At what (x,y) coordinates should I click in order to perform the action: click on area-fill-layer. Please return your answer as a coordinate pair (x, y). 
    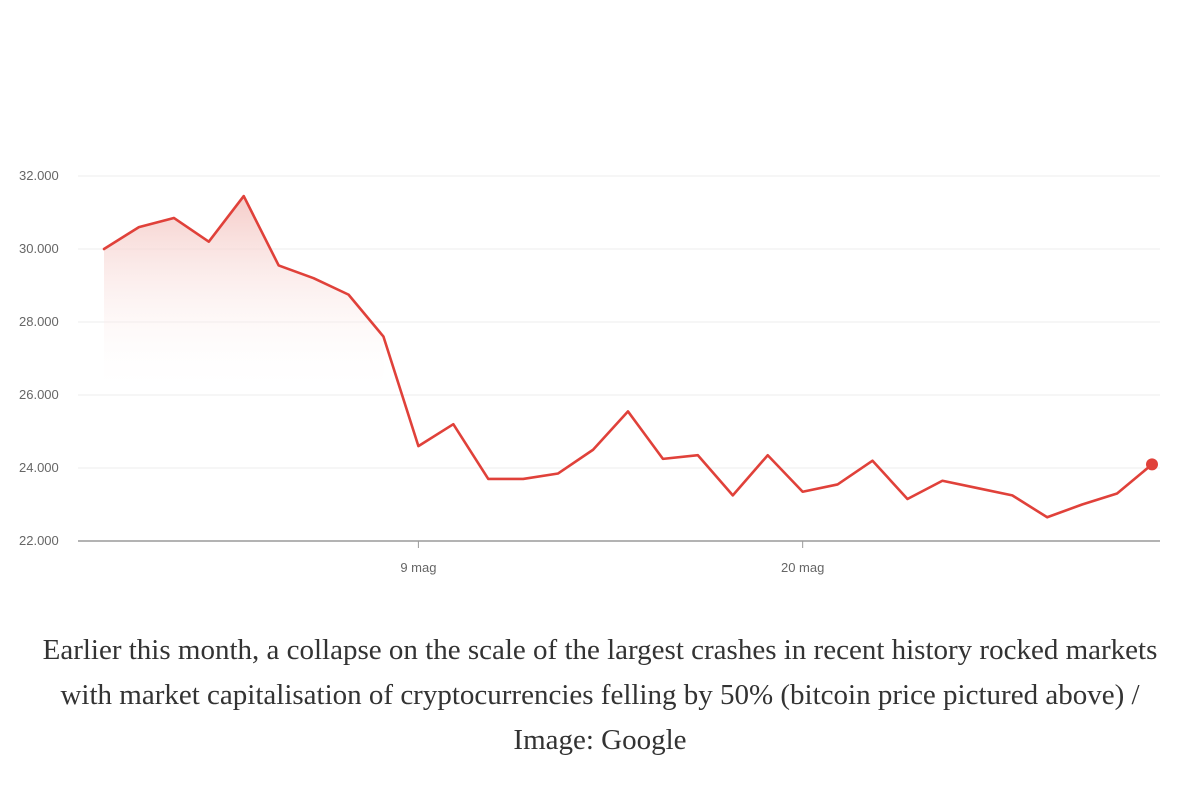
    Looking at the image, I should click on (244, 295).